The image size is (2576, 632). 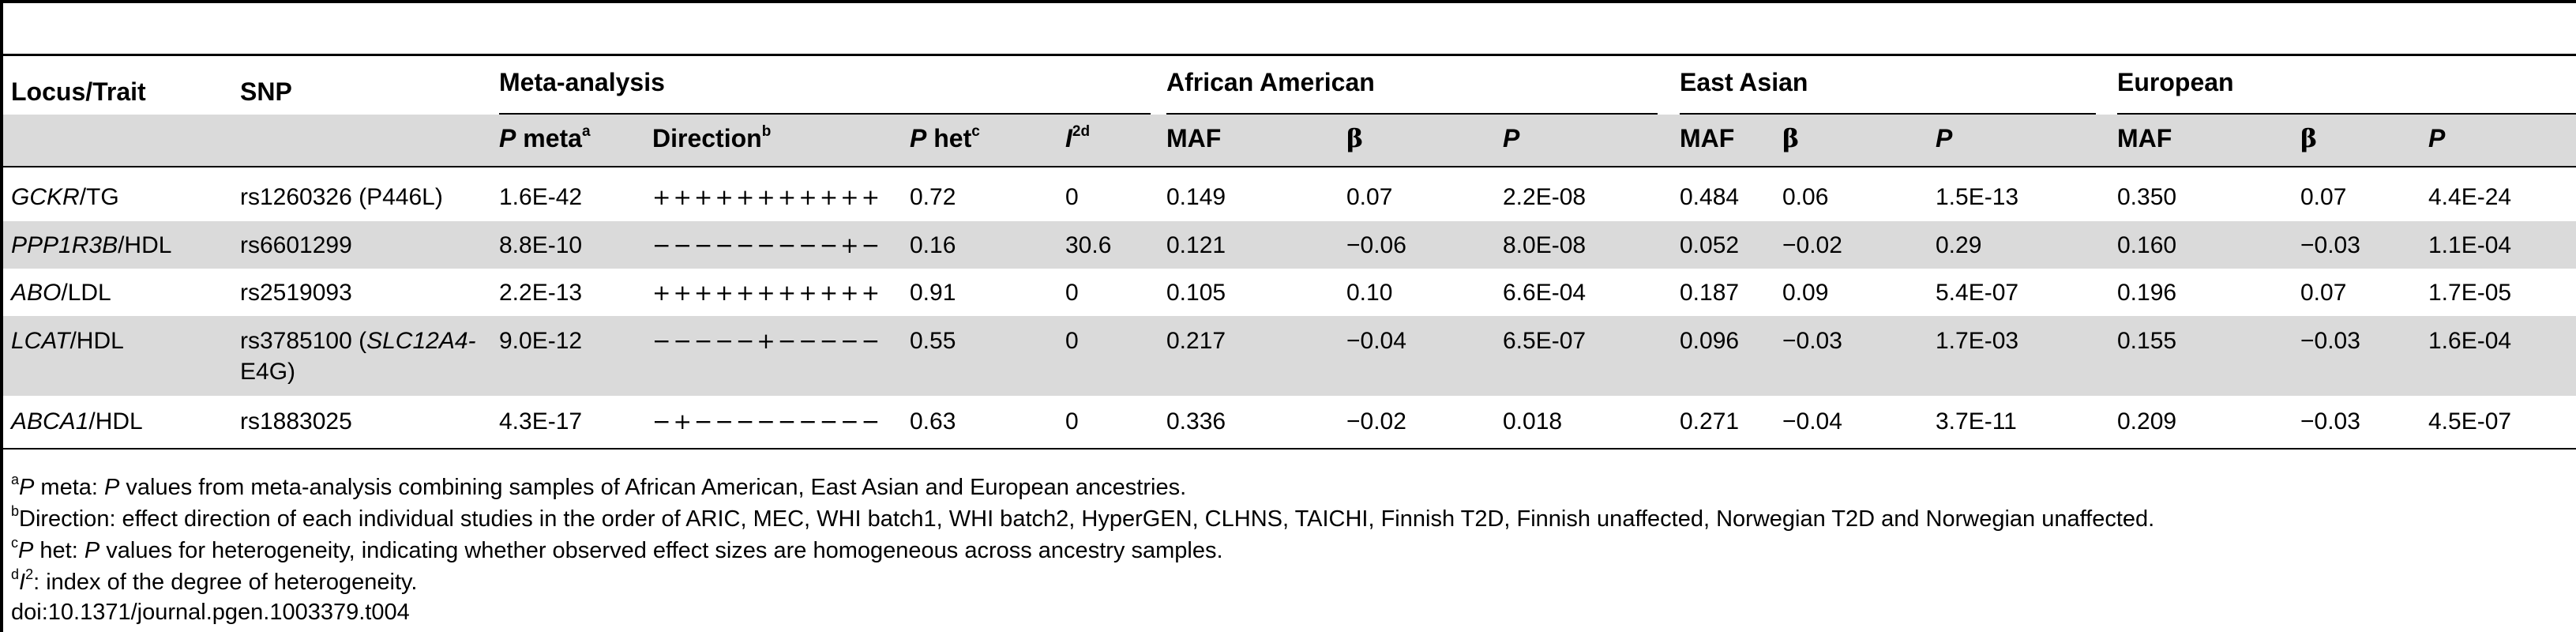 I want to click on row-1-ea-p: 1.5E-13, so click(x=1977, y=197).